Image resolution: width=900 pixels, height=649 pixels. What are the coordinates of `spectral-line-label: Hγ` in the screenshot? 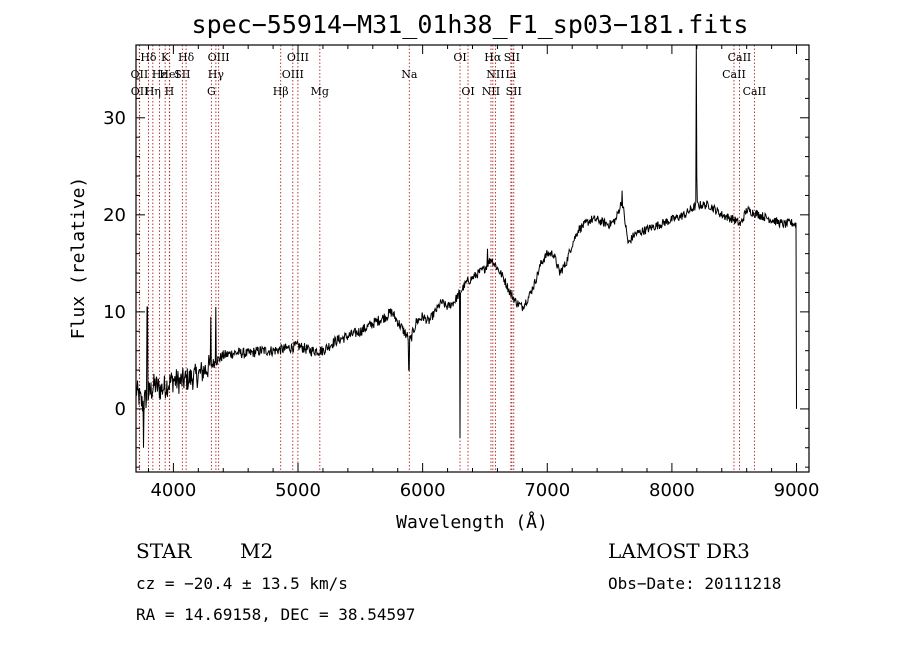 It's located at (216, 74).